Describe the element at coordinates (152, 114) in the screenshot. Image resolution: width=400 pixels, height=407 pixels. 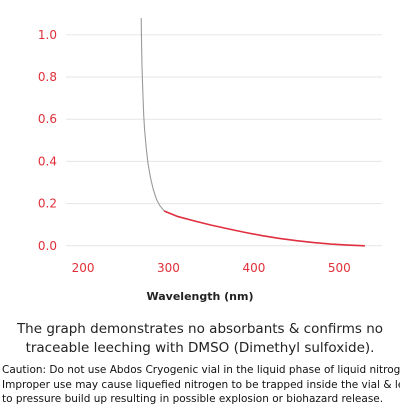
I see `series-line-gray` at that location.